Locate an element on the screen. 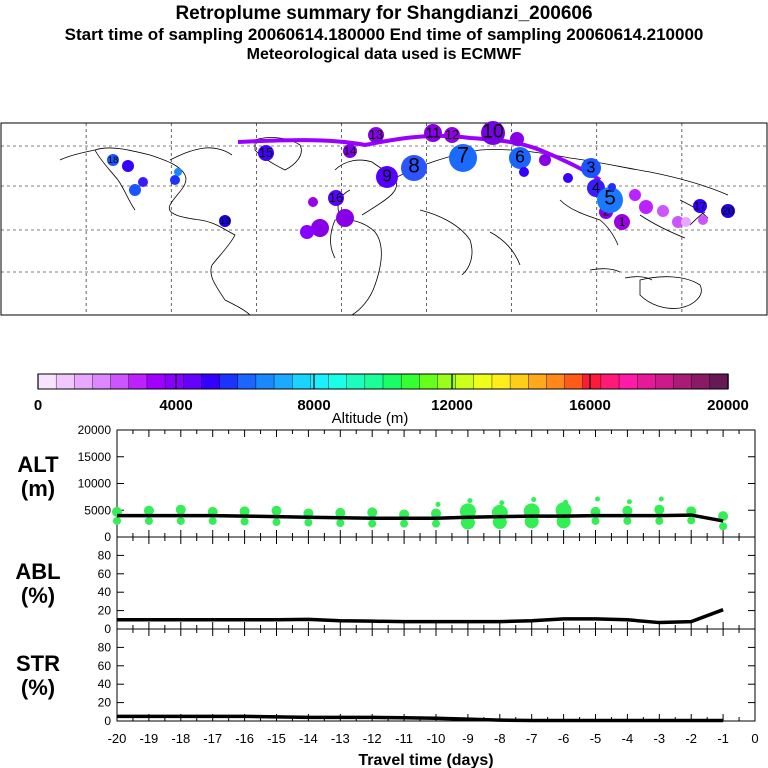  y-tick-label: 20 is located at coordinates (105, 703).